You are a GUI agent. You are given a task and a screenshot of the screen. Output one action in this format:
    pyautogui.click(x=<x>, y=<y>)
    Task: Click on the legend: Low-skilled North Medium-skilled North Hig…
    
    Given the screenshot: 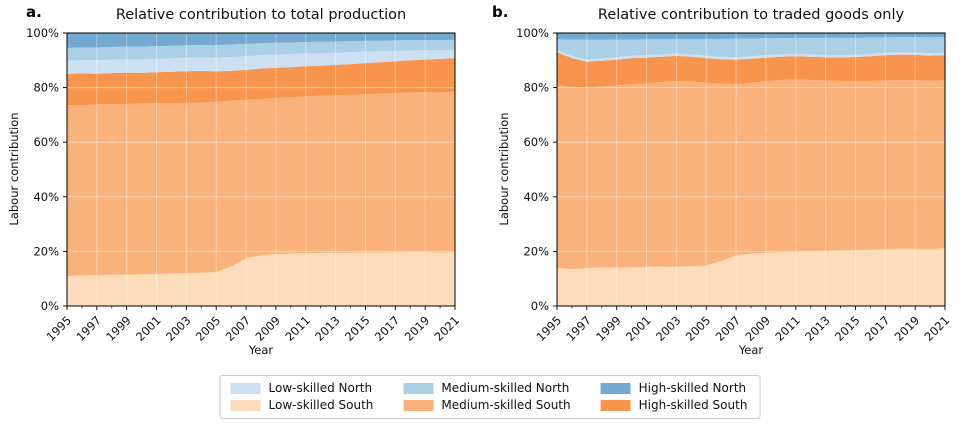 What is the action you would take?
    pyautogui.click(x=490, y=397)
    